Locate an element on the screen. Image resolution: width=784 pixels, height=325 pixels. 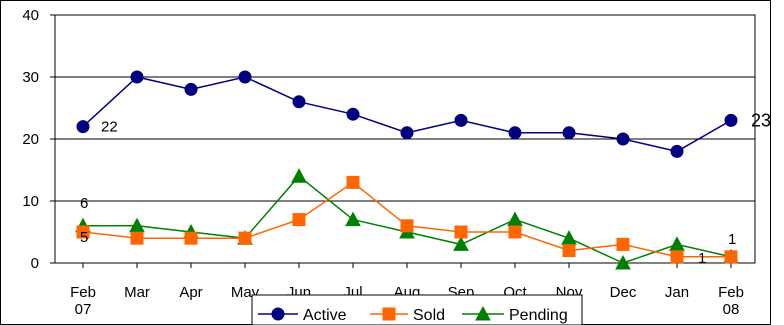
legend-item-pending: Pending is located at coordinates (515, 314).